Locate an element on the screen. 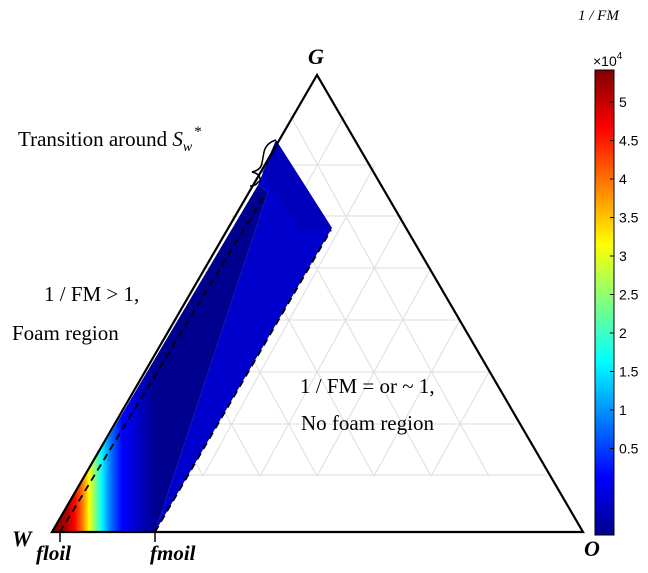  colorbar: 1 / FM ×10⁴ 54.543.532.521.510.5 is located at coordinates (608, 272).